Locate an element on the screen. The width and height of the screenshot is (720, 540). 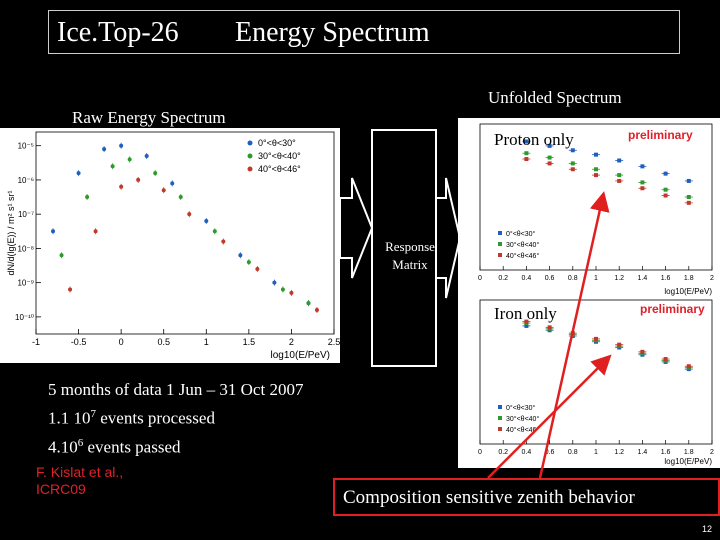
fact-2-exponent: 7 is located at coordinates (93, 414).